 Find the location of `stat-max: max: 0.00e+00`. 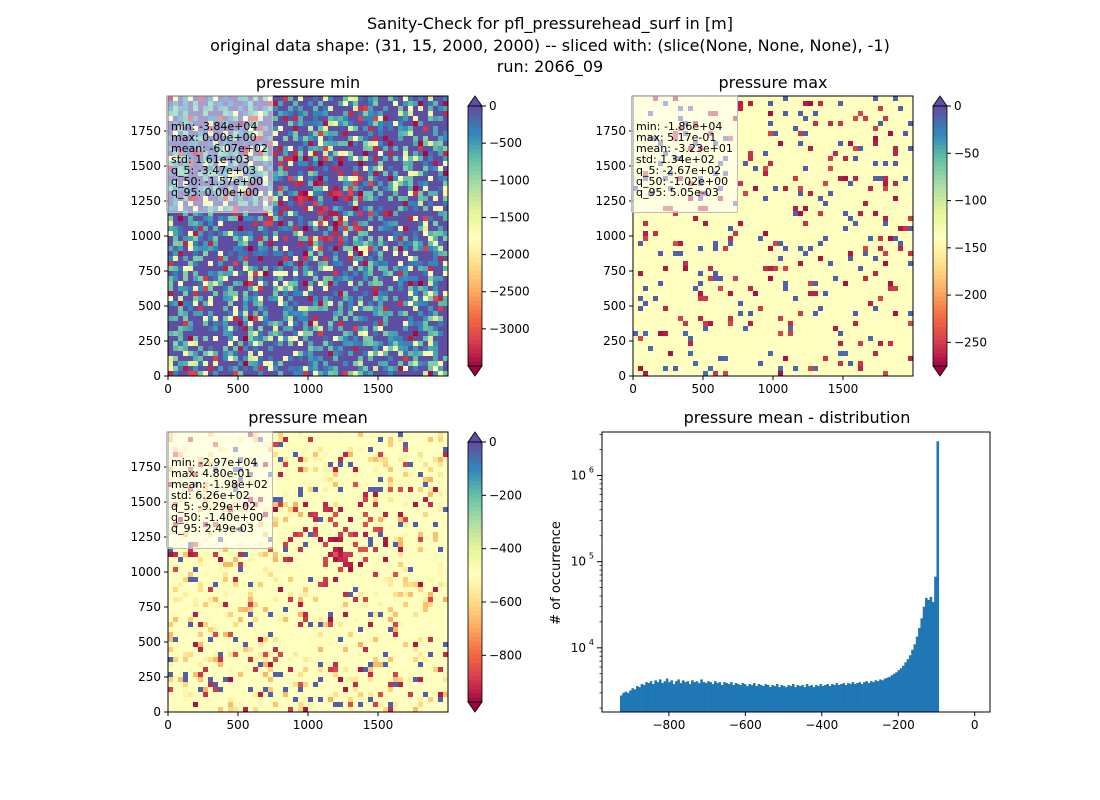

stat-max: max: 0.00e+00 is located at coordinates (214, 137).